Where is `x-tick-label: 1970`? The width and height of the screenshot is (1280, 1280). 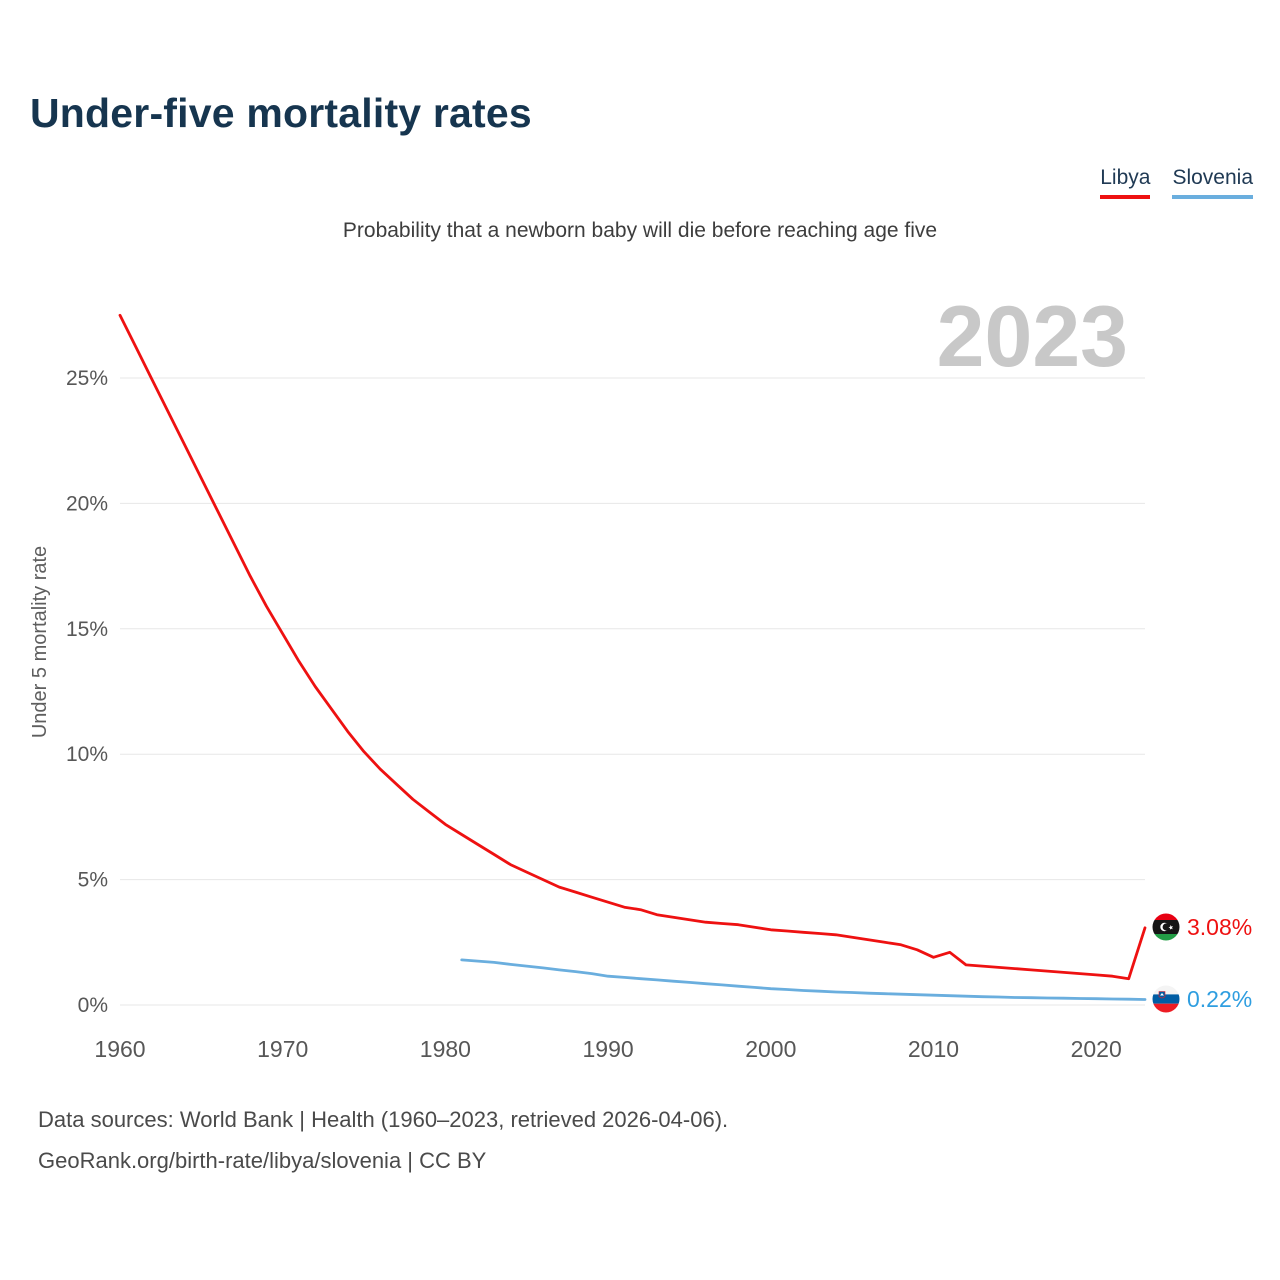 x-tick-label: 1970 is located at coordinates (282, 1049).